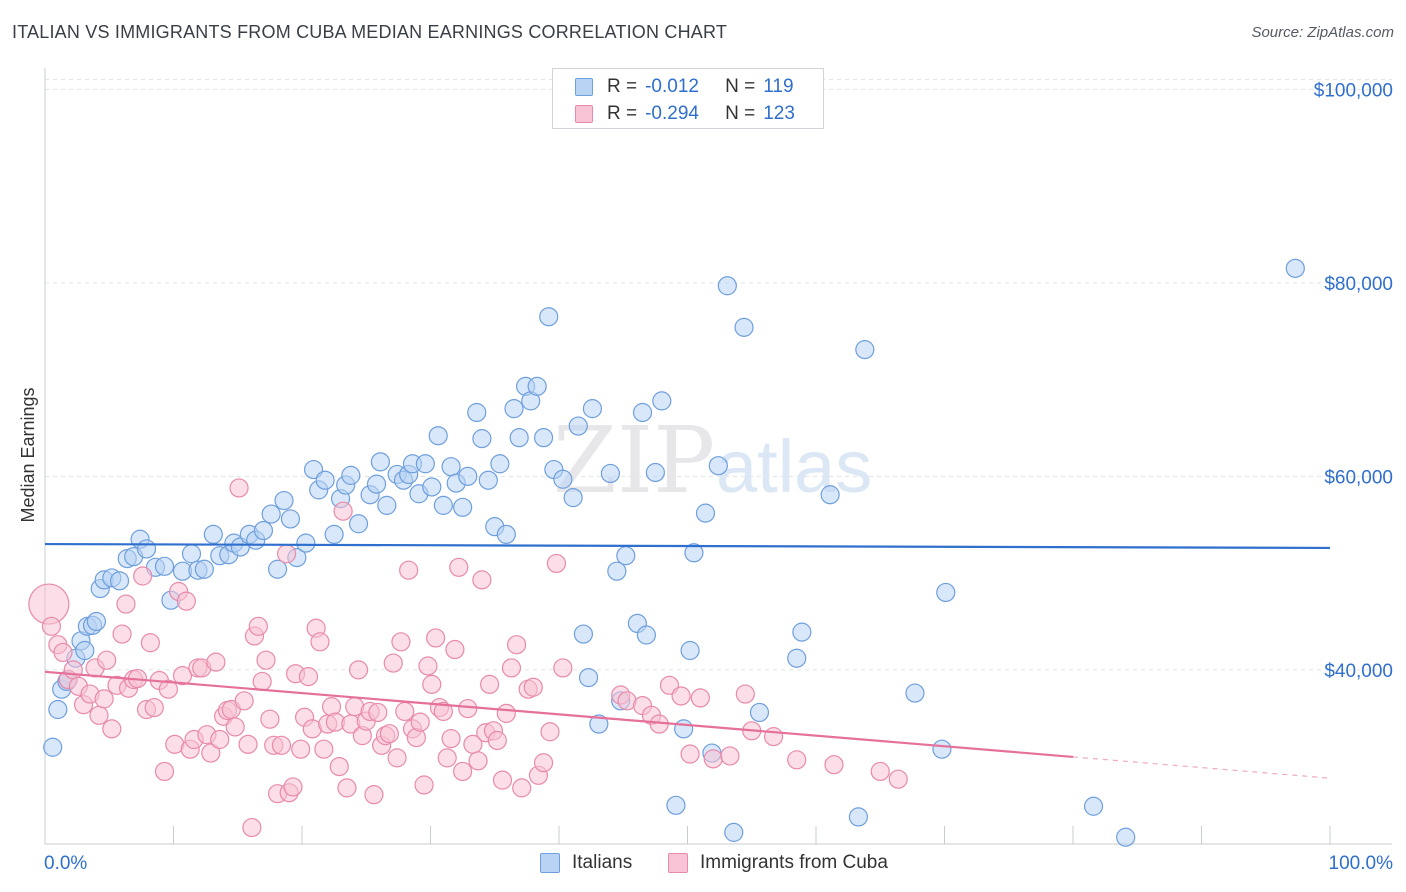 Image resolution: width=1406 pixels, height=892 pixels. What do you see at coordinates (779, 113) in the screenshot?
I see `legend-n-value-cuba: 123` at bounding box center [779, 113].